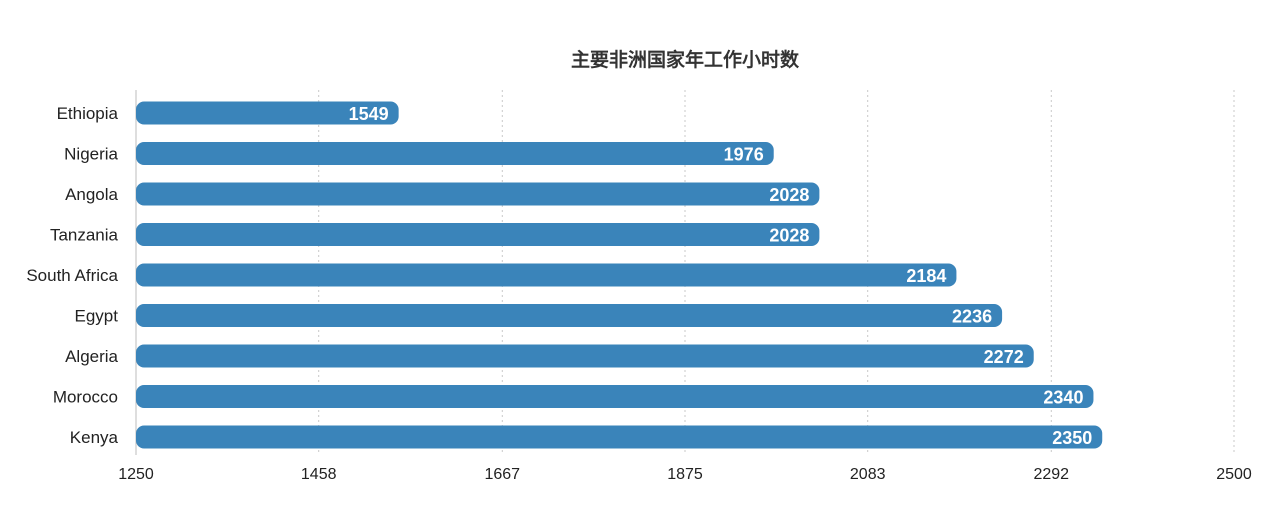 This screenshot has height=528, width=1280. Describe the element at coordinates (1234, 474) in the screenshot. I see `x-tick-label: 2500` at that location.